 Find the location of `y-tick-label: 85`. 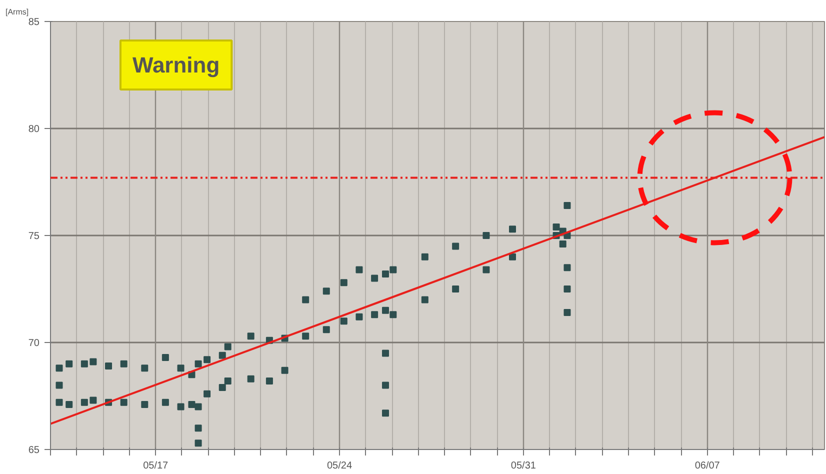

y-tick-label: 85 is located at coordinates (34, 22).